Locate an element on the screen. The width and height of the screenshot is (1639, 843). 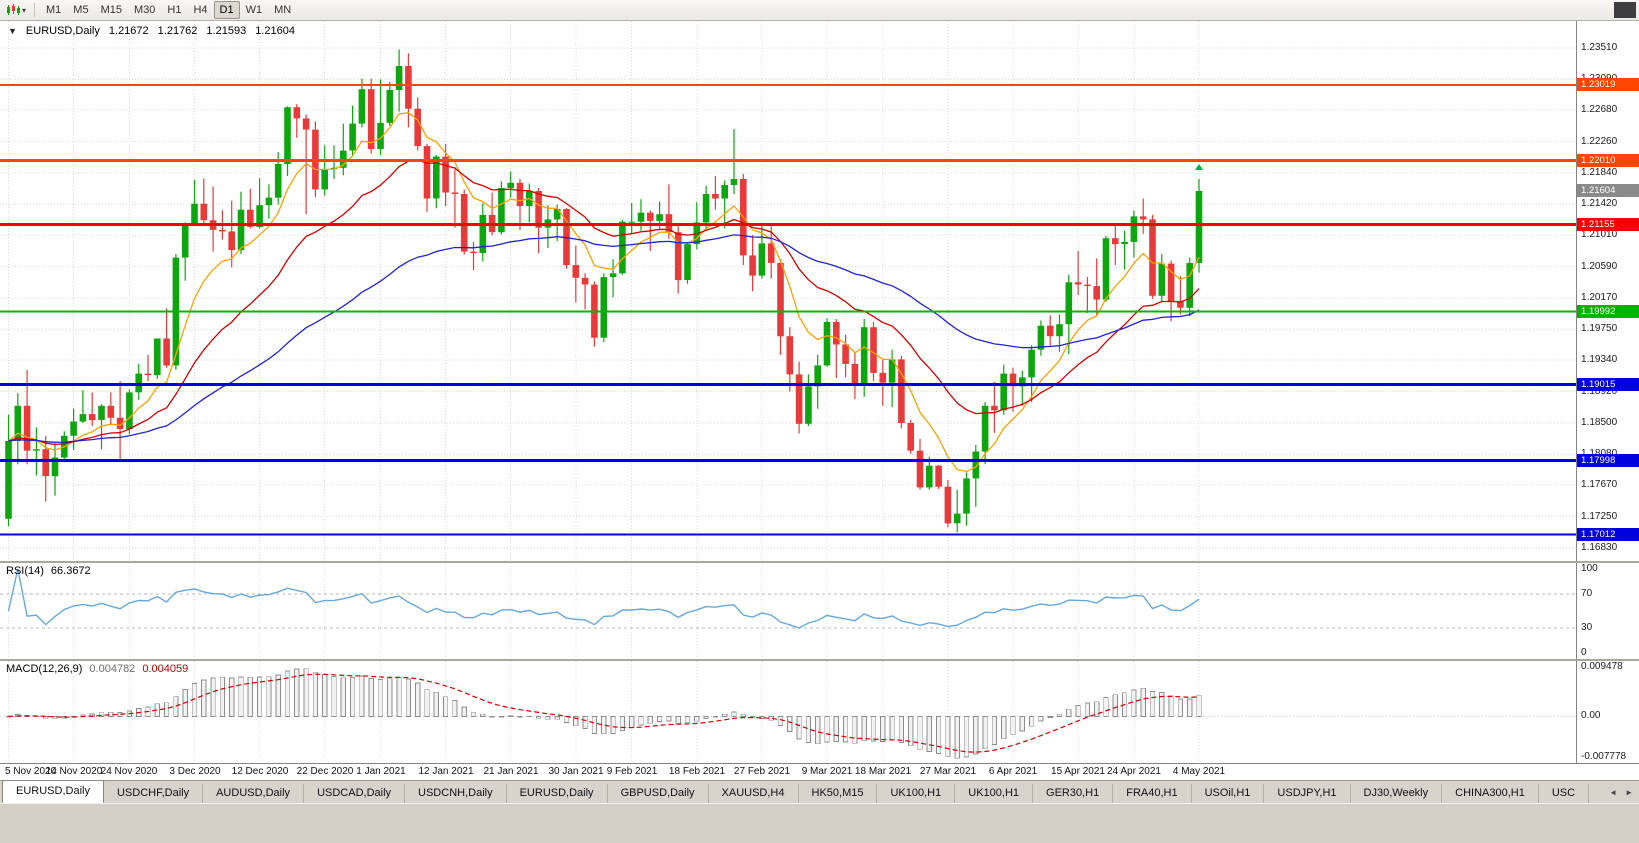
candlestick-icon is located at coordinates (13, 9).